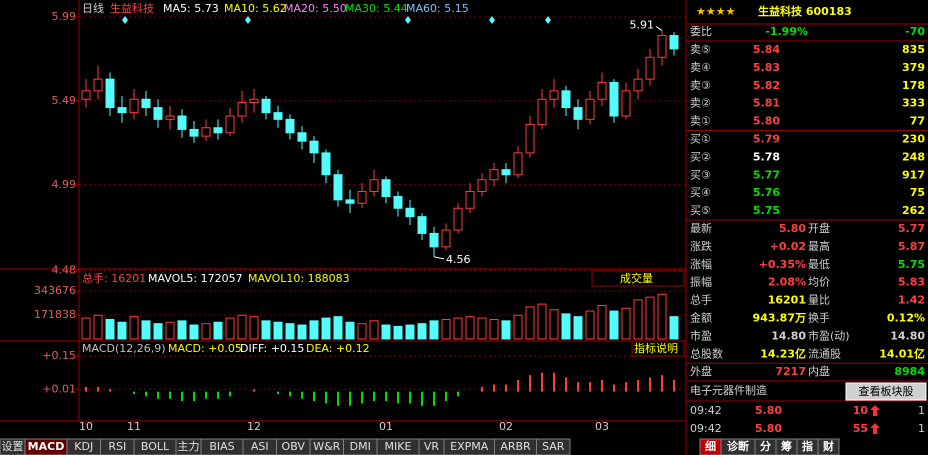 This screenshot has height=455, width=928. What do you see at coordinates (86, 426) in the screenshot?
I see `x-tick-label: 10` at bounding box center [86, 426].